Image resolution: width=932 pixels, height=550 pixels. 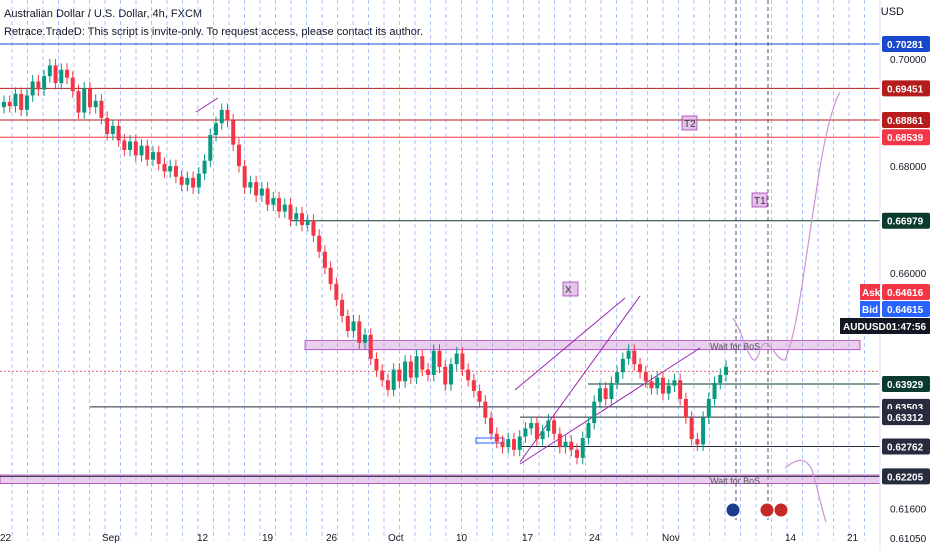 I want to click on projection-path-up, so click(x=786, y=226).